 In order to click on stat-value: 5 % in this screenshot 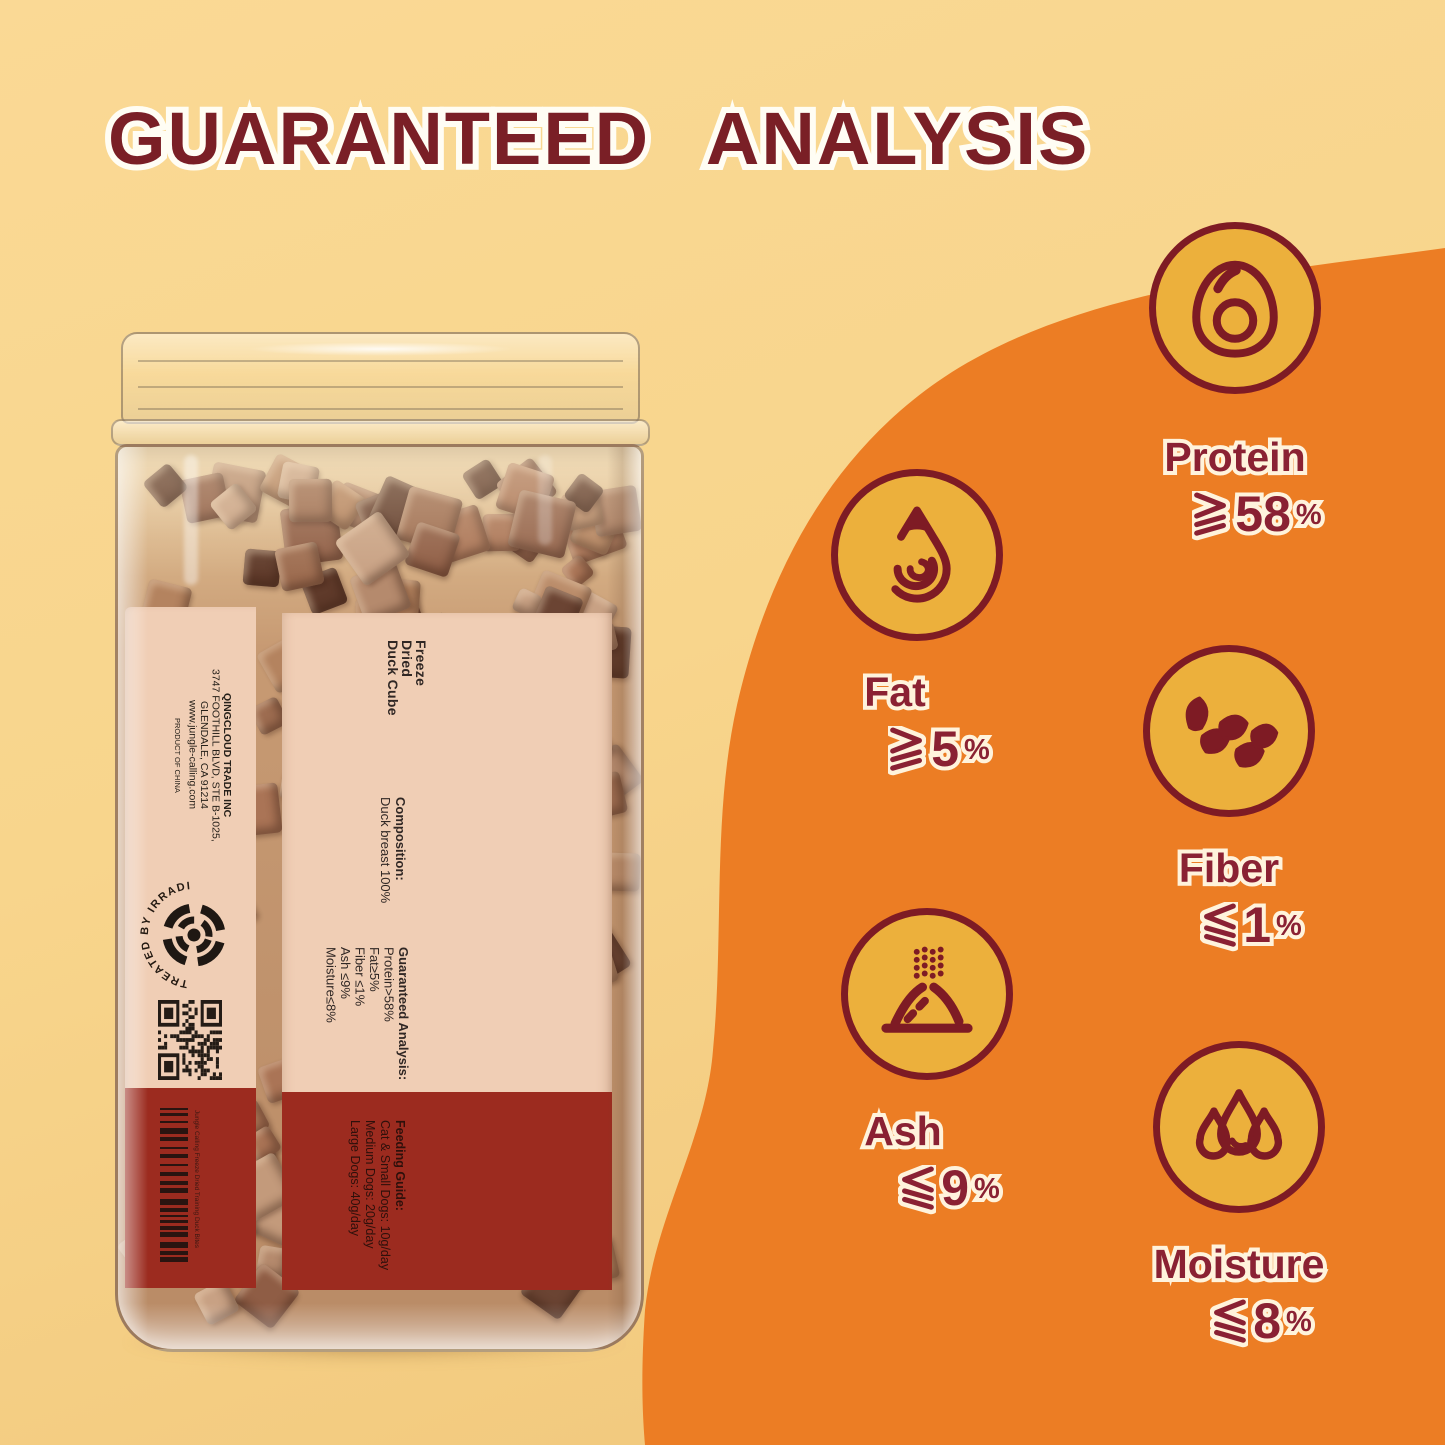, I will do `click(917, 749)`.